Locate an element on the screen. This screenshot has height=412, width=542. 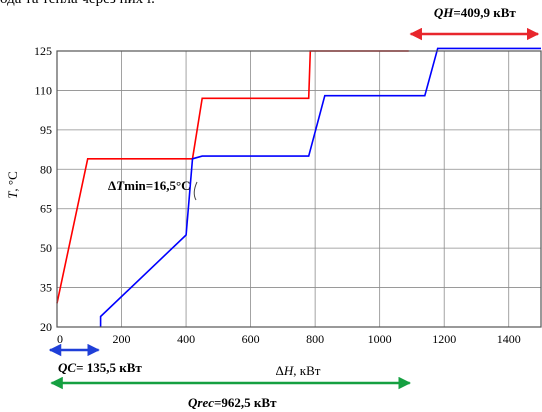
delta-t-min-annotation: ΔTmin=16,5°C is located at coordinates (149, 185).